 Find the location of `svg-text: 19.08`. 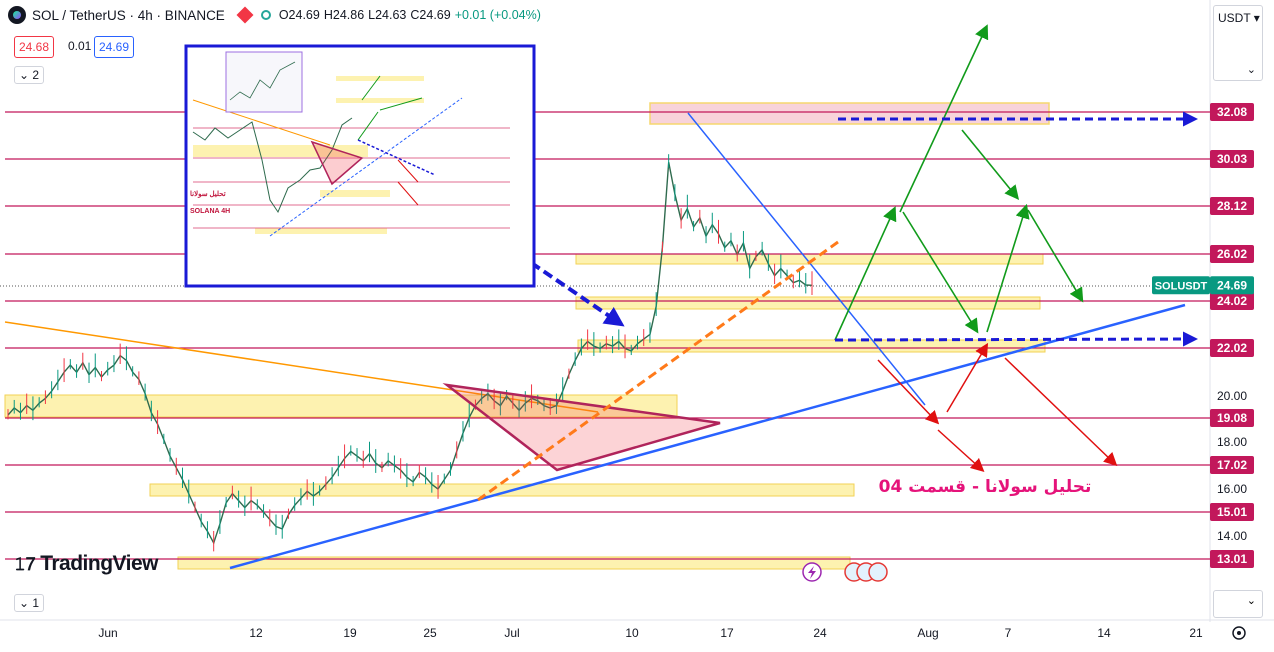

svg-text: 19.08 is located at coordinates (1232, 418).